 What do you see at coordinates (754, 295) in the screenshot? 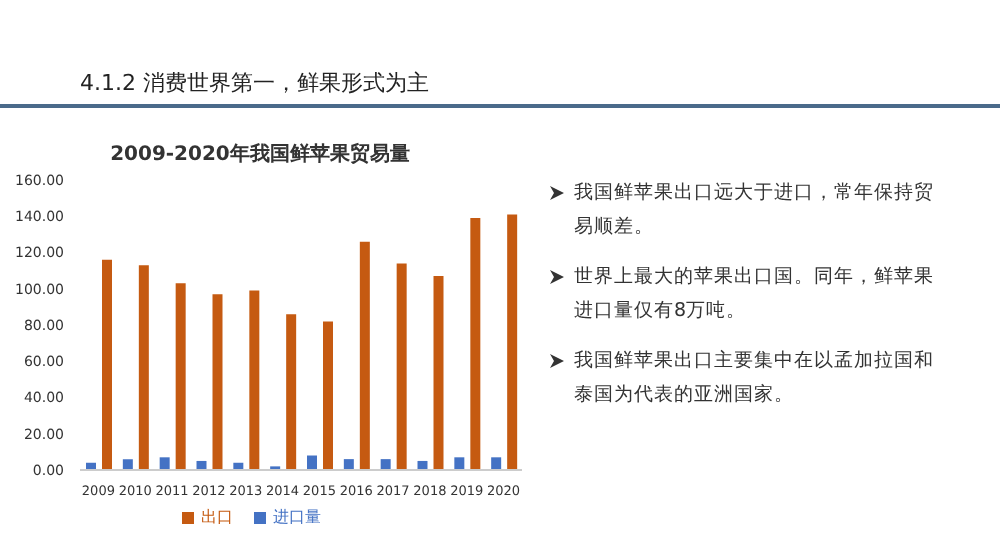
I see `text: 世界上最大的苹果出口国。同年，鲜苹果进口量仅有8万吨。` at bounding box center [754, 295].